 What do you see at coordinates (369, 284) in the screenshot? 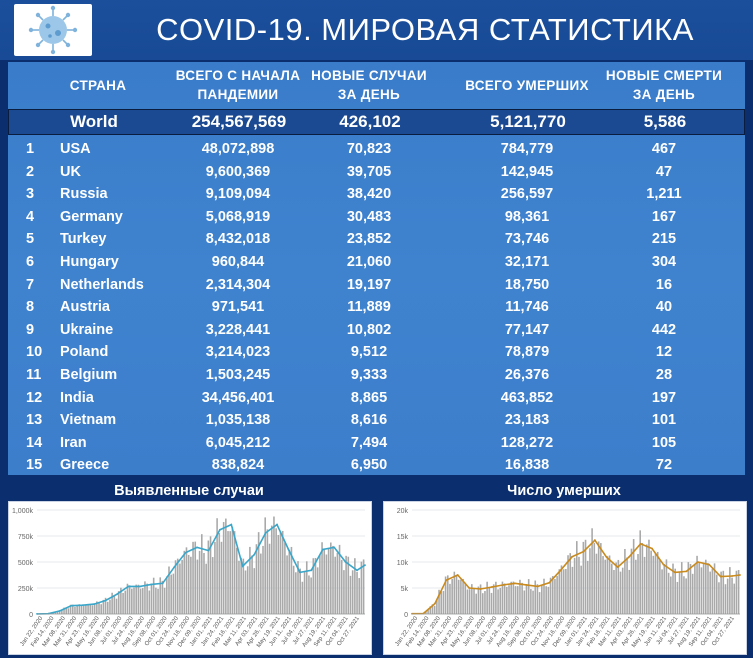
I see `new-cases: 19,197` at bounding box center [369, 284].